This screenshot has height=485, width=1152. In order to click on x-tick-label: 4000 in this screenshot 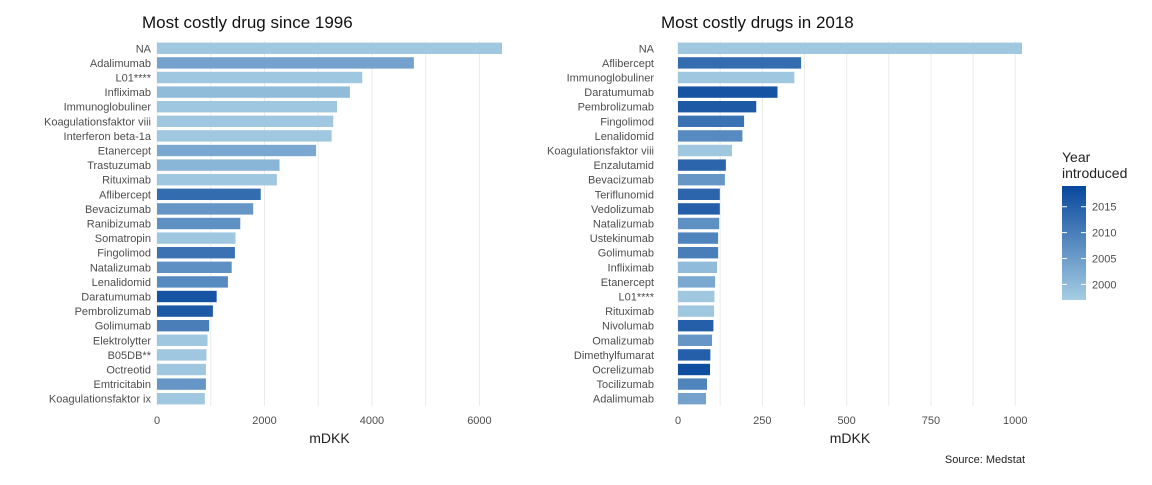, I will do `click(372, 421)`.